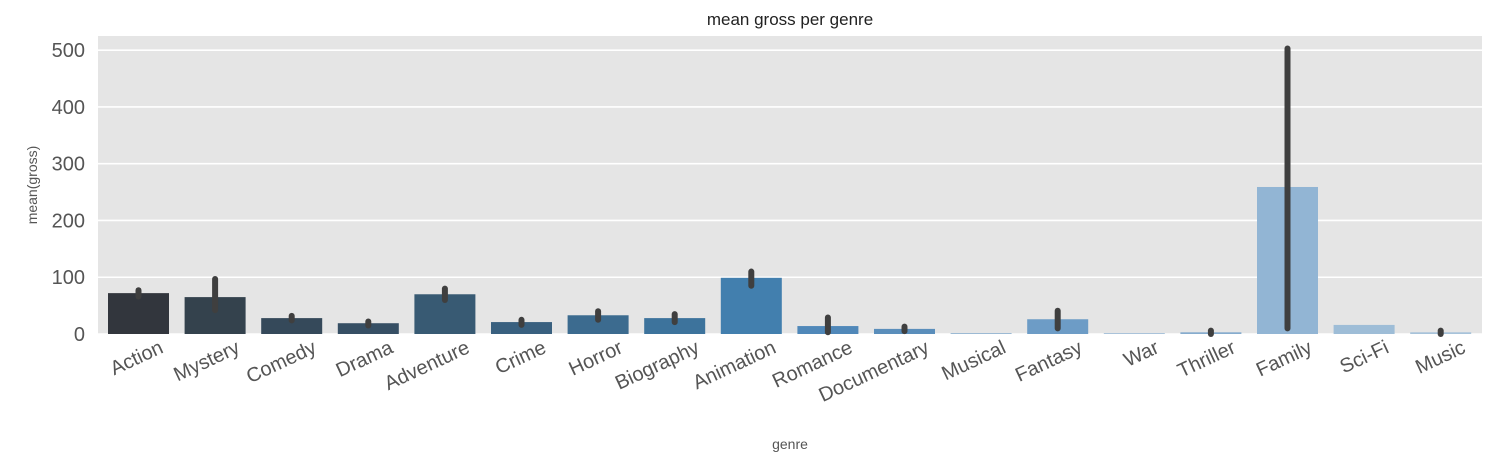 Image resolution: width=1512 pixels, height=468 pixels. I want to click on x-tick-label: Crime, so click(521, 358).